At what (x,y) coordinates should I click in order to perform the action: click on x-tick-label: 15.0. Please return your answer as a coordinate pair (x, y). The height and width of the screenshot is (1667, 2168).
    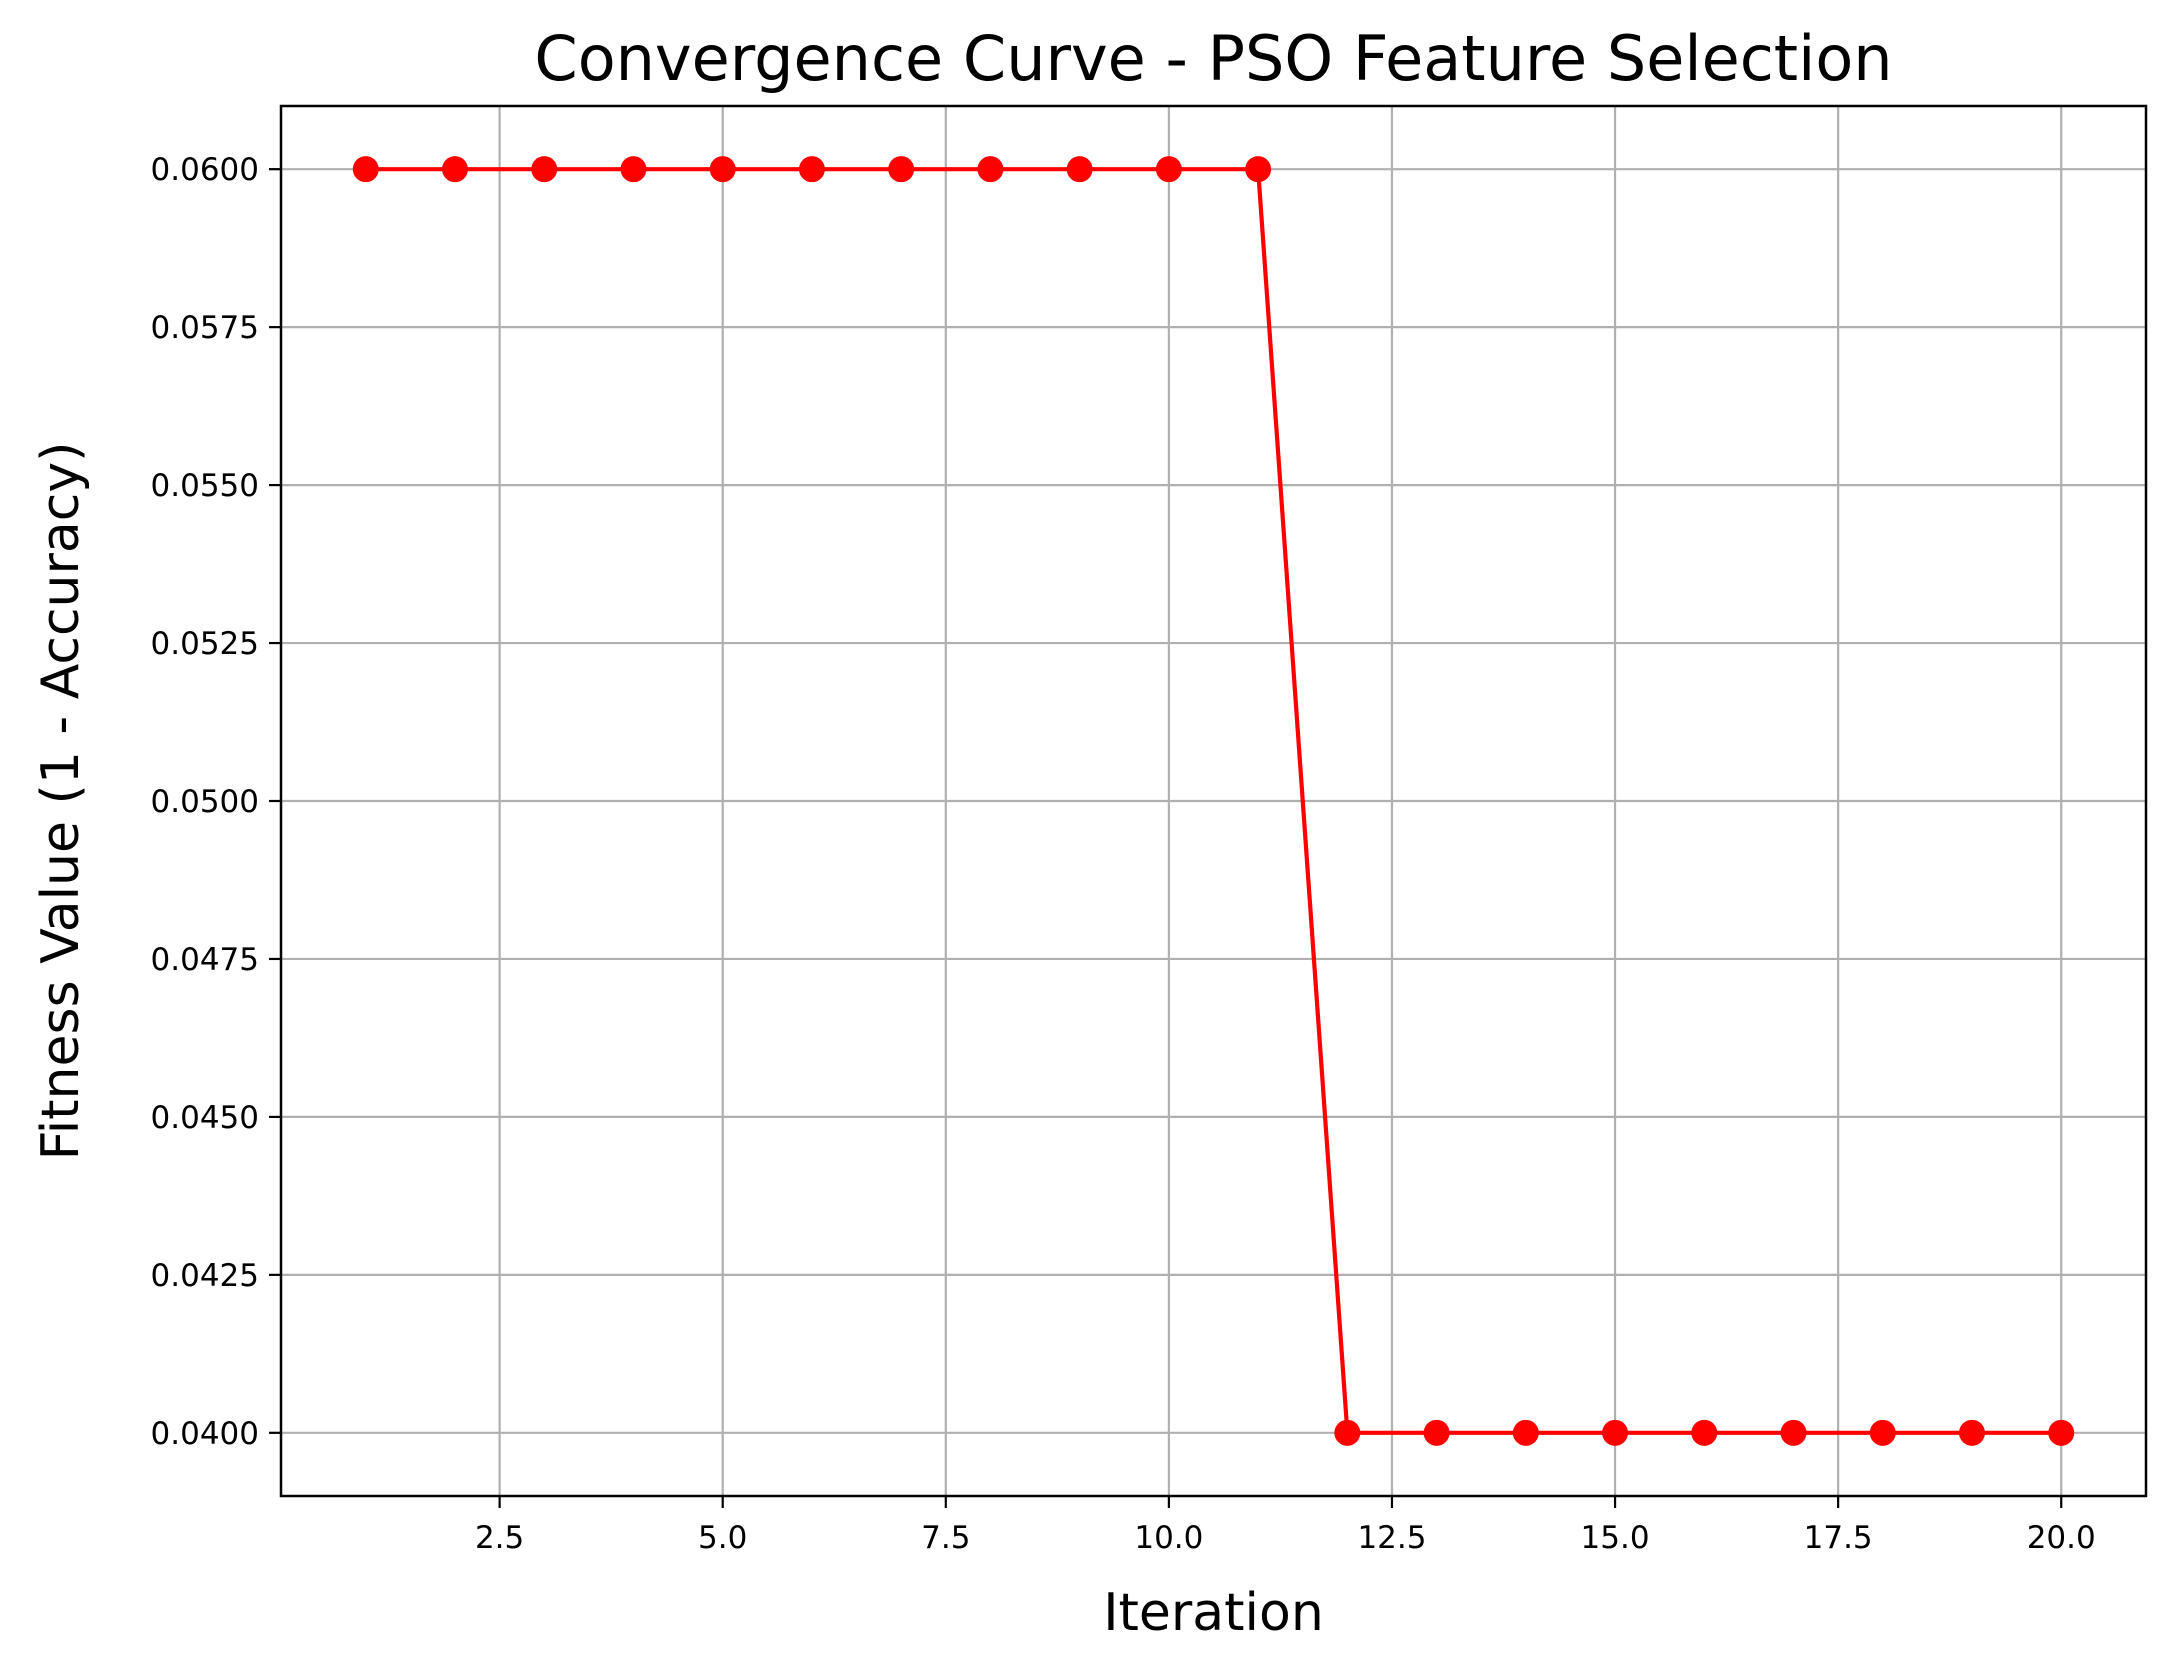
    Looking at the image, I should click on (1615, 1538).